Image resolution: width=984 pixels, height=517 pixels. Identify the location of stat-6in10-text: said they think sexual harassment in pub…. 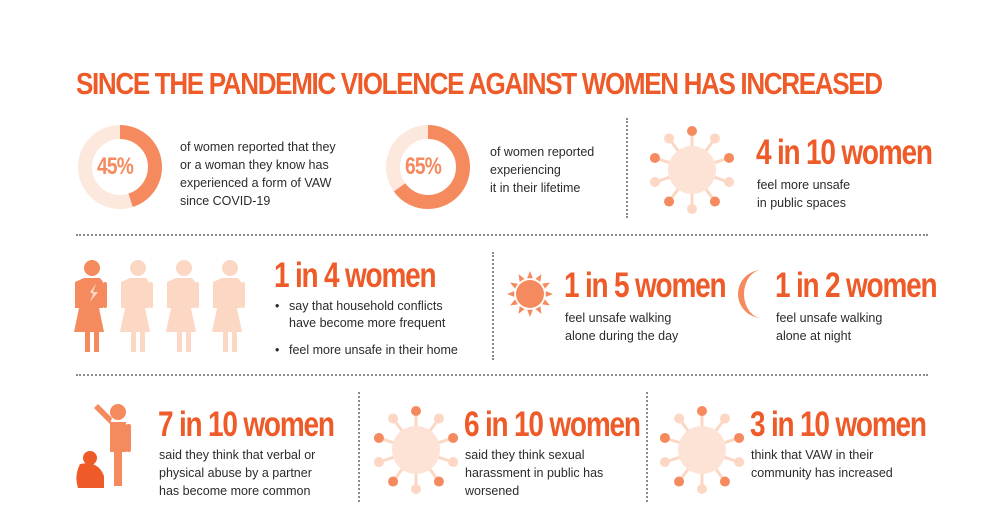
(534, 473).